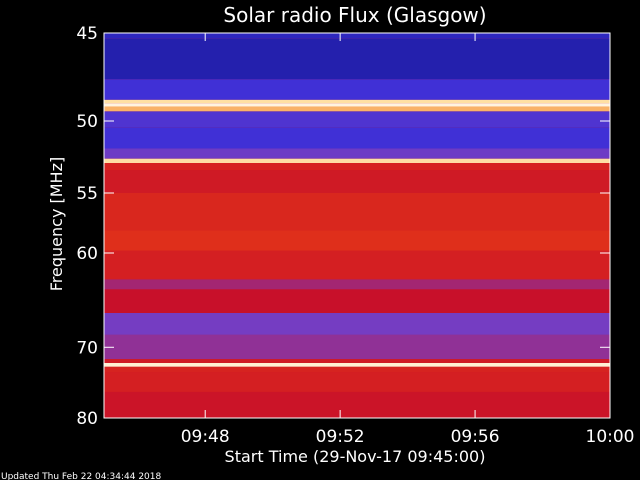 This screenshot has height=480, width=640. I want to click on x-tick-label: 10:00, so click(610, 437).